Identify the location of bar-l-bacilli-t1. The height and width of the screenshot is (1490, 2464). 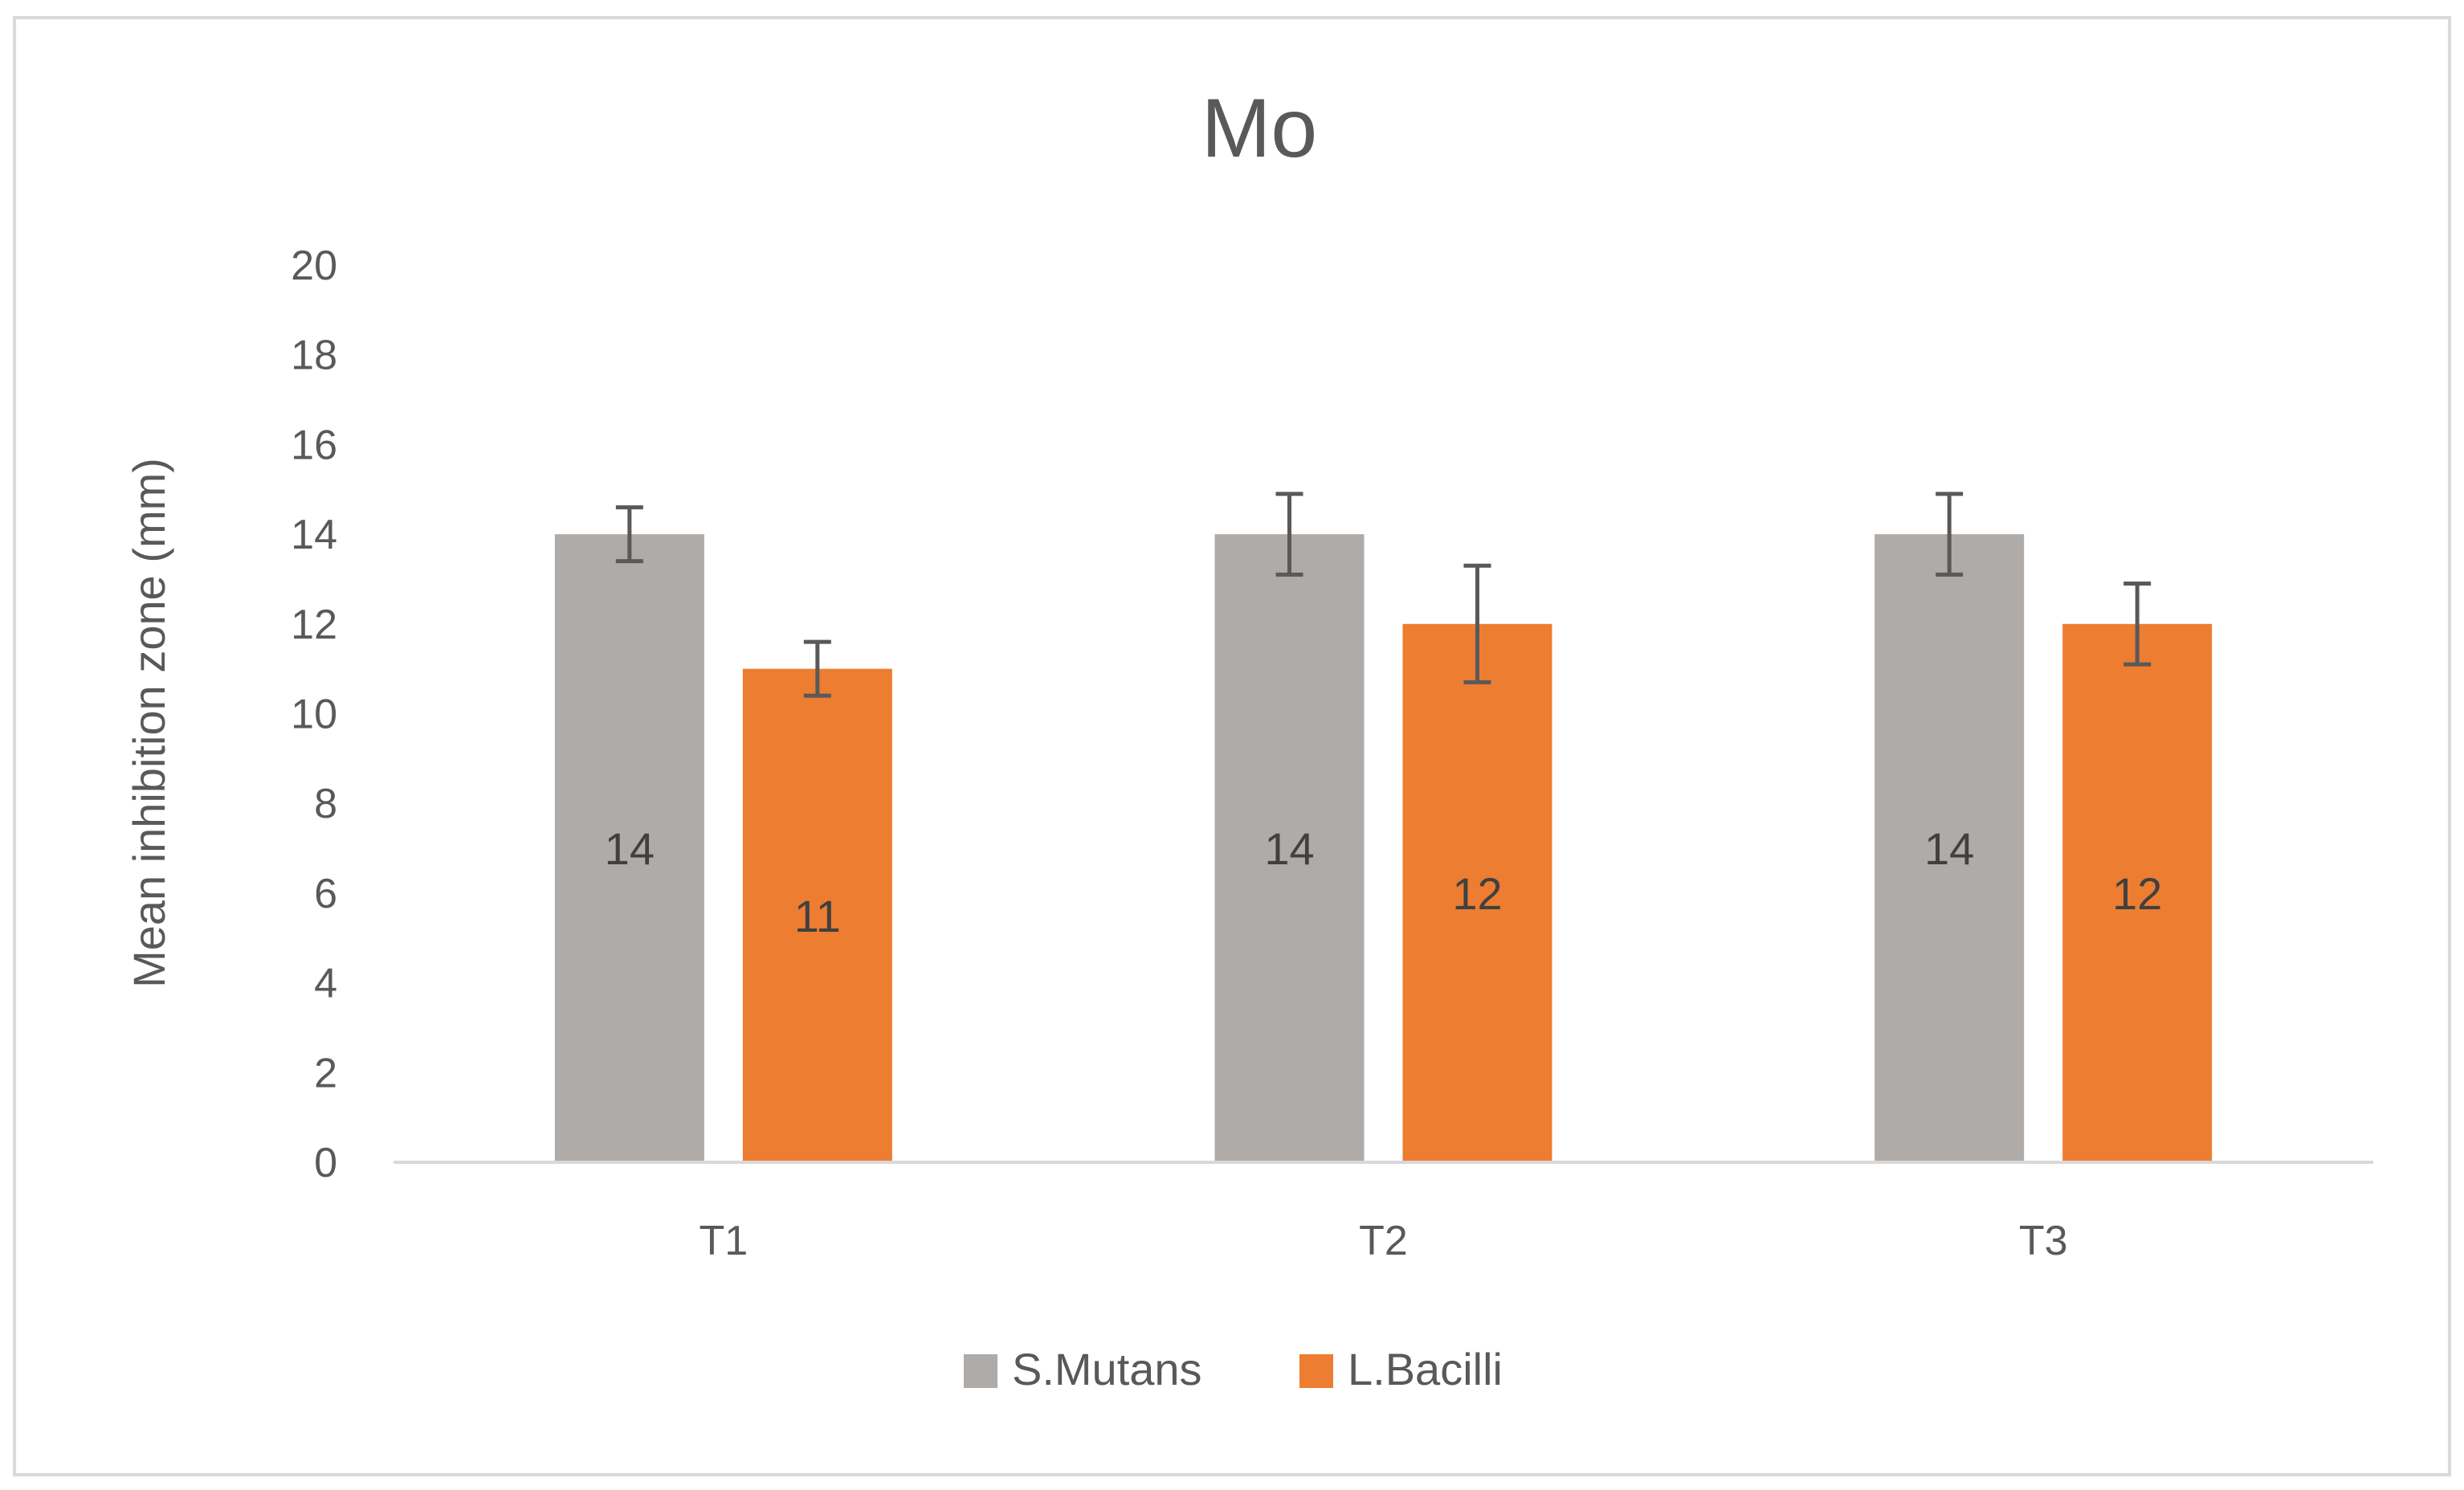
(817, 915).